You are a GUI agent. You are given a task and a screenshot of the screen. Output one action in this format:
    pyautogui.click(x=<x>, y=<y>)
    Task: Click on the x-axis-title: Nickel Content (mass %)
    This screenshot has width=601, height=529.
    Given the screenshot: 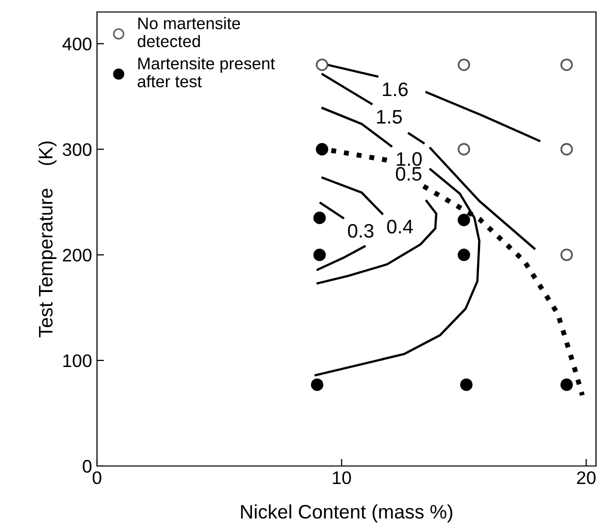 What is the action you would take?
    pyautogui.click(x=346, y=513)
    